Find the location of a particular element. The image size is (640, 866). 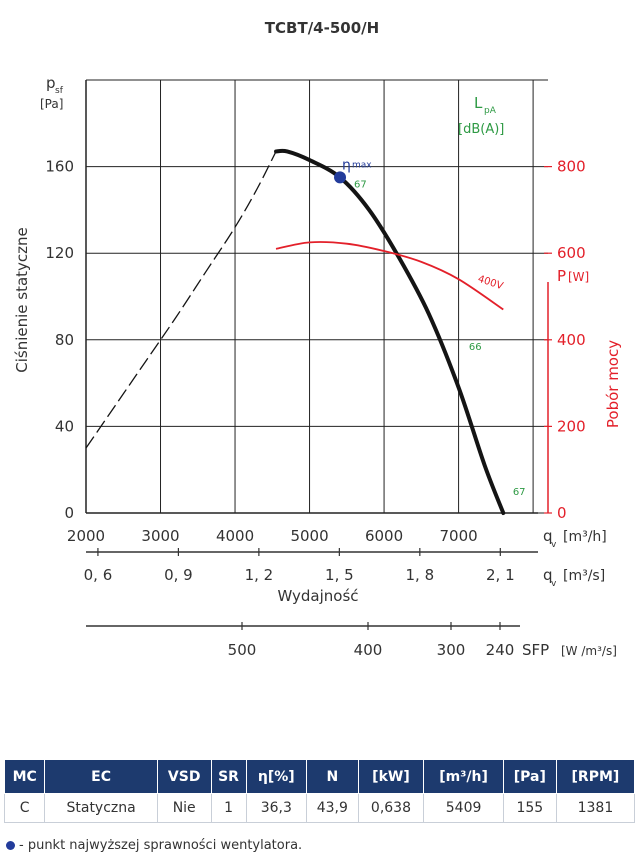

y-tick-label: 40 is located at coordinates (64, 426).